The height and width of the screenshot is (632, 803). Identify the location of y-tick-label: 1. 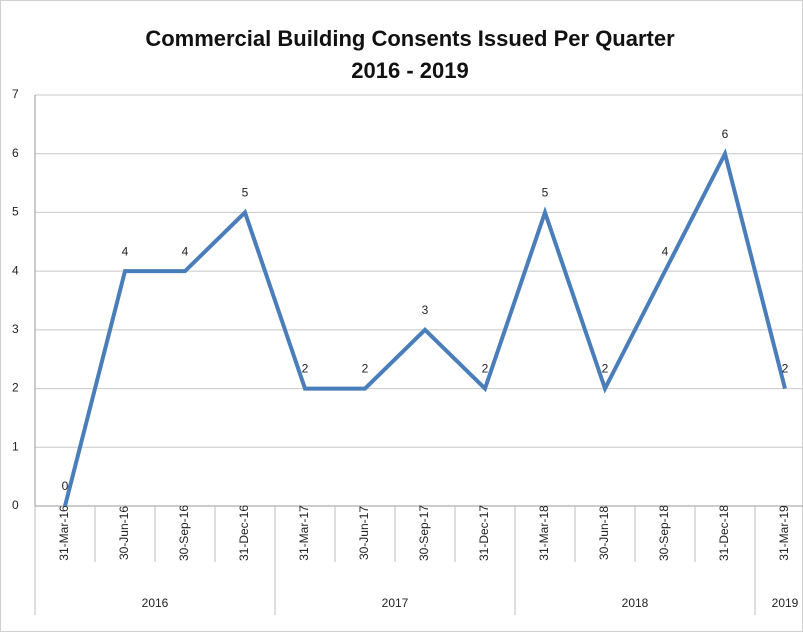
(15, 446).